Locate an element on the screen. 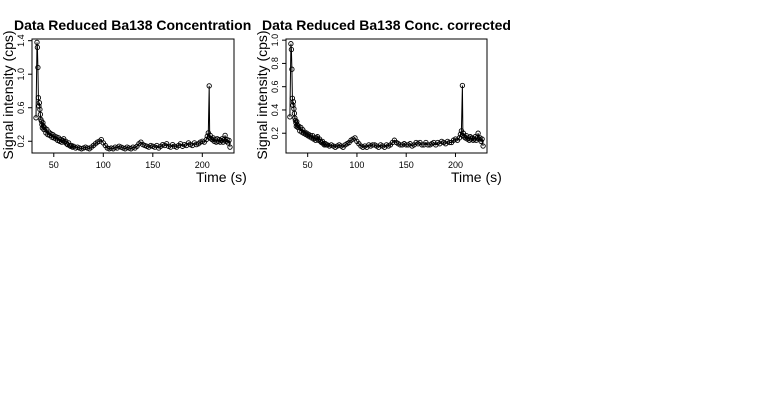  chart-1-plot-frame is located at coordinates (133, 96).